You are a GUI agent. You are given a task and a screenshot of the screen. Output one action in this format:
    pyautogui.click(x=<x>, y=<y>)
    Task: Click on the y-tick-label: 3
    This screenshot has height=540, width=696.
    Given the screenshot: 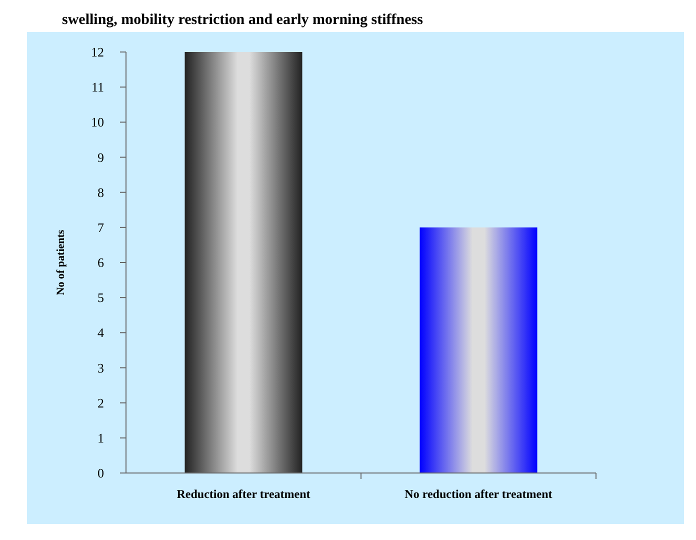 What is the action you would take?
    pyautogui.click(x=101, y=368)
    